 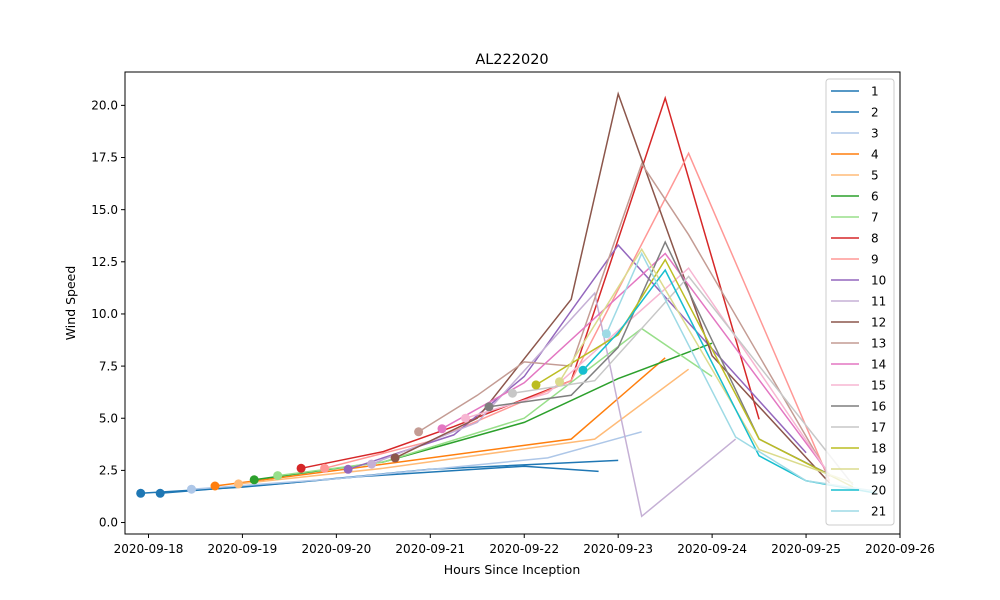 What do you see at coordinates (430, 549) in the screenshot?
I see `x-tick-label: 2020-09-21` at bounding box center [430, 549].